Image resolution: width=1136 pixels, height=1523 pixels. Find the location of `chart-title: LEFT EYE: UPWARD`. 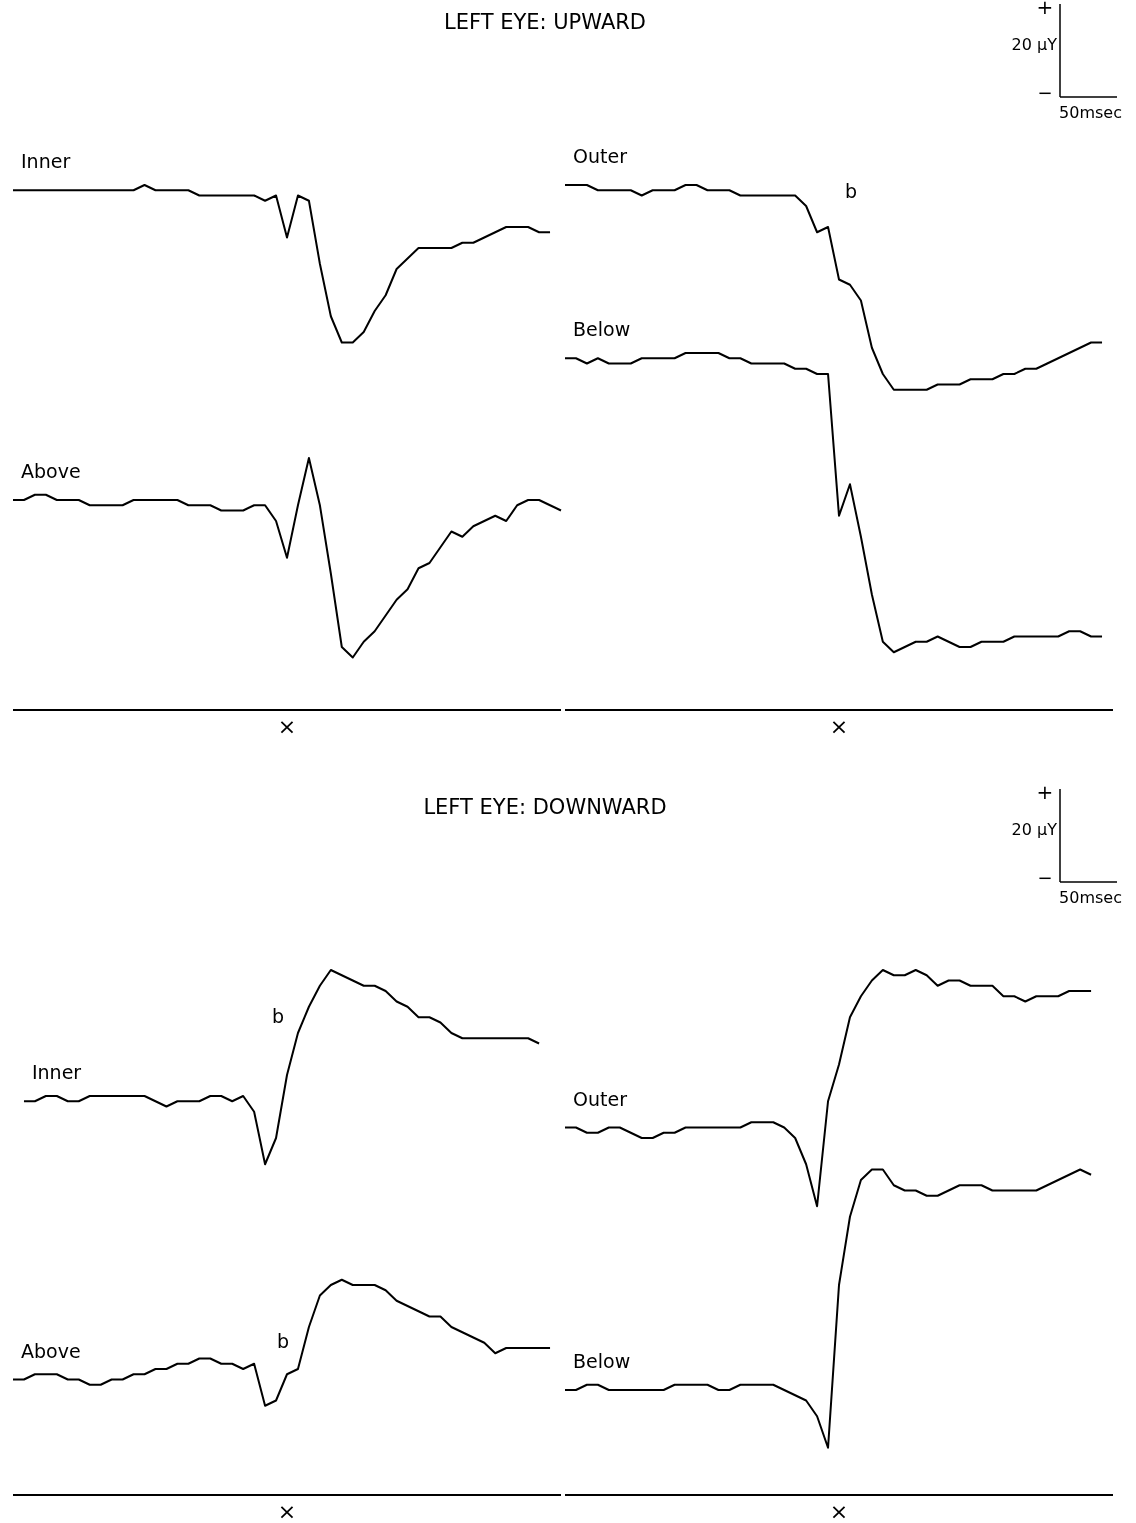

chart-title: LEFT EYE: UPWARD is located at coordinates (545, 22).